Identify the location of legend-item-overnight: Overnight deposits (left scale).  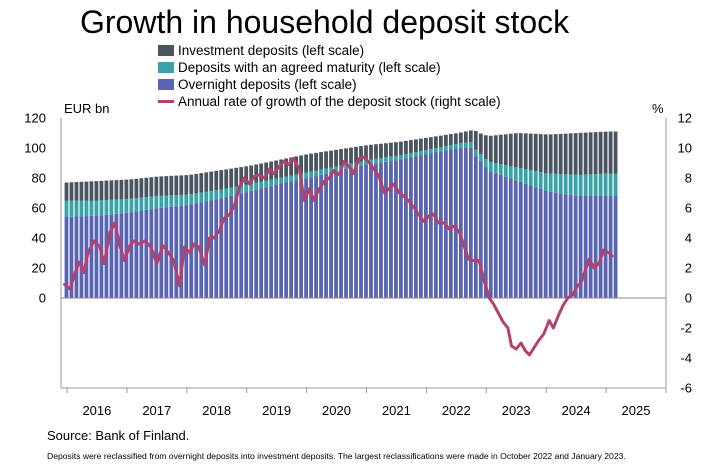
(329, 84).